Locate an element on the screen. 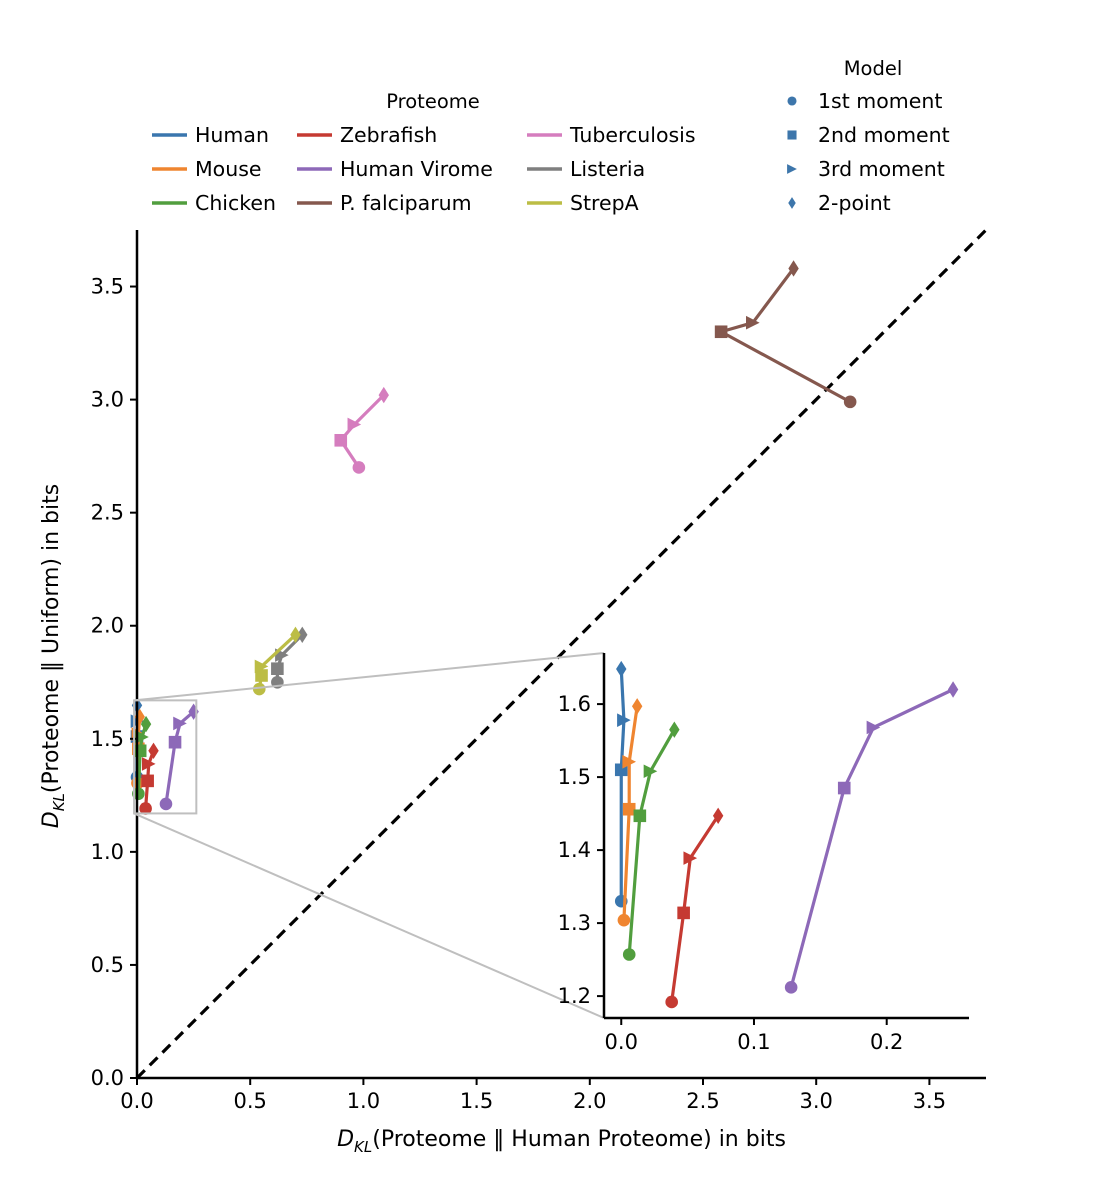 The height and width of the screenshot is (1188, 1102). inset-data-point-human-virome-1st-moment is located at coordinates (791, 987).